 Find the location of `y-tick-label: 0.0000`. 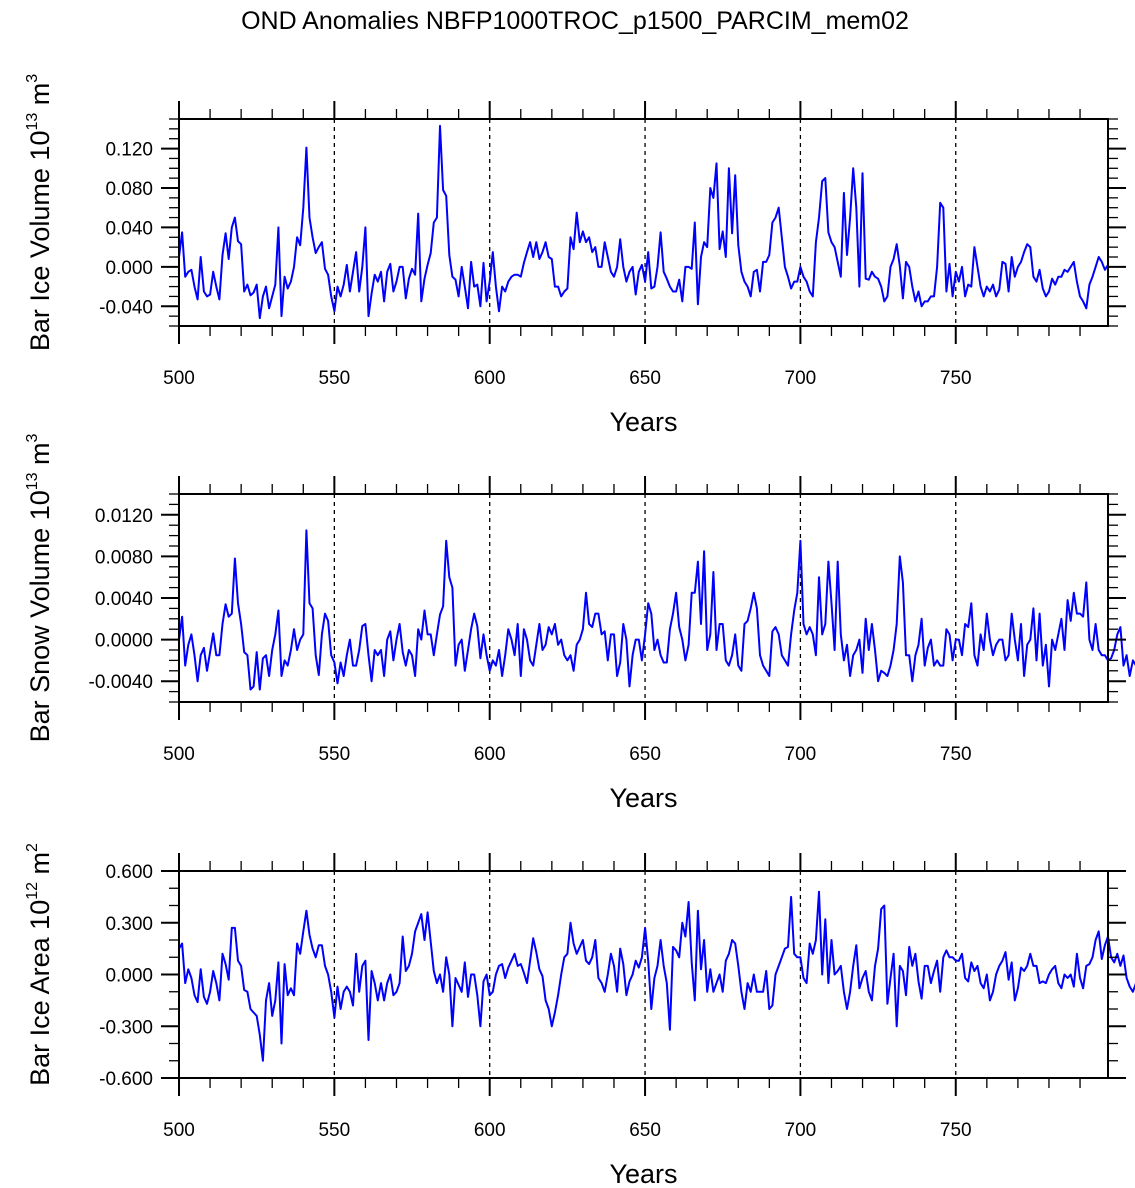

y-tick-label: 0.0000 is located at coordinates (124, 641).